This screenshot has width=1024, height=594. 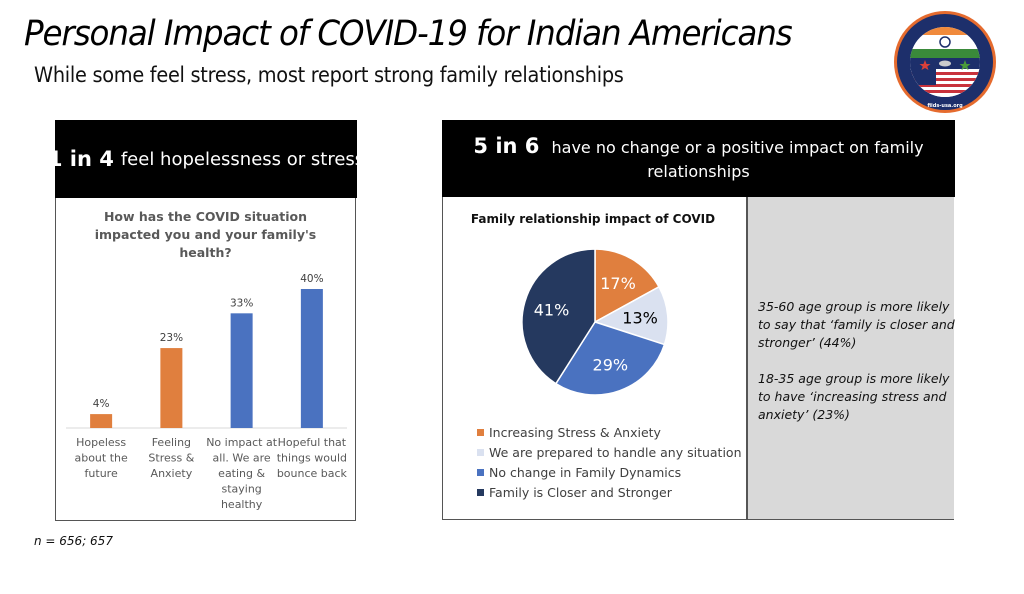 What do you see at coordinates (171, 458) in the screenshot?
I see `category-label: Stress &` at bounding box center [171, 458].